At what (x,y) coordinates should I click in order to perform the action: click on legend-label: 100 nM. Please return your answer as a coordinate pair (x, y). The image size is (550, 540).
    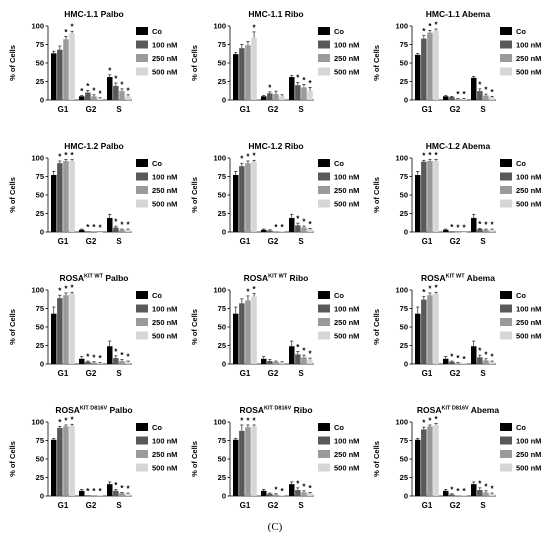
    Looking at the image, I should click on (346, 441).